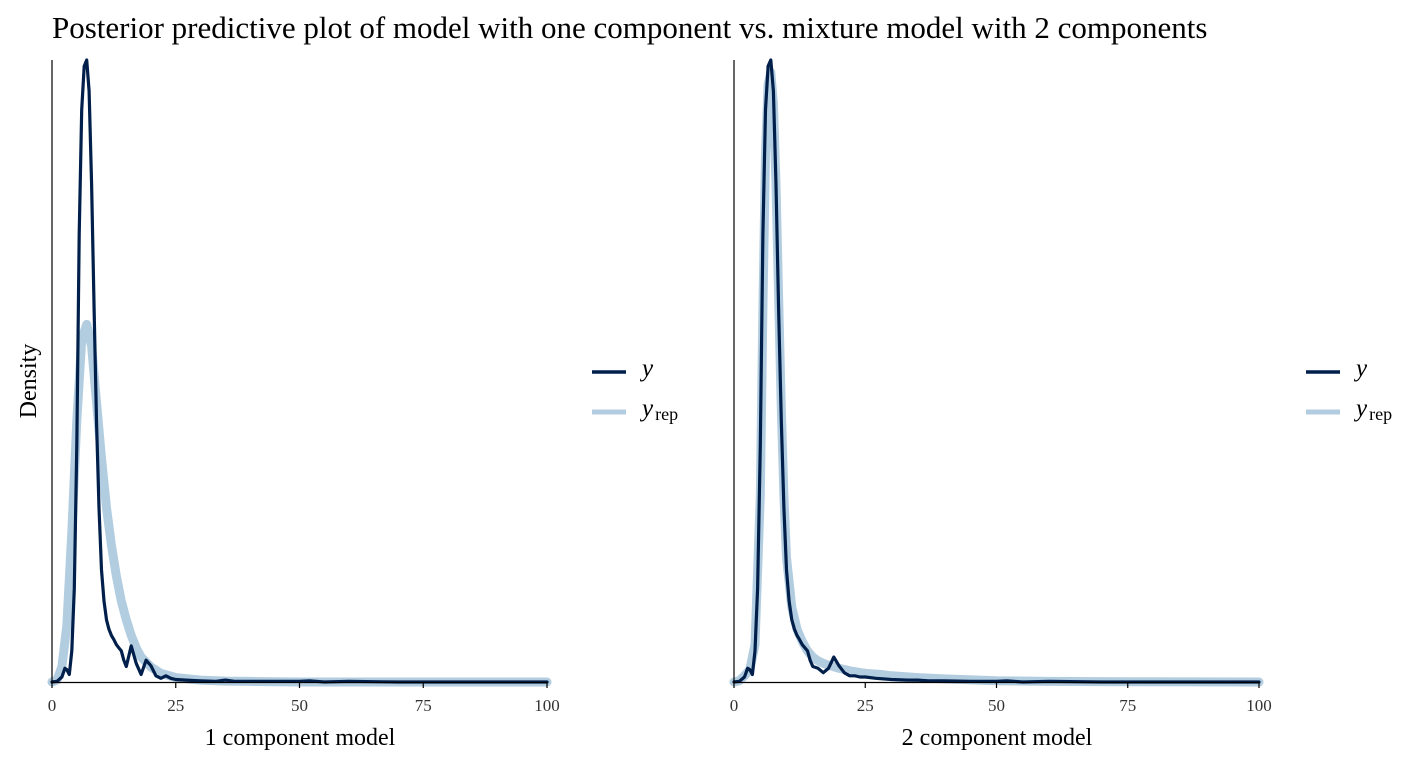 The height and width of the screenshot is (764, 1426). What do you see at coordinates (997, 738) in the screenshot?
I see `x-axis-title: 2 component model` at bounding box center [997, 738].